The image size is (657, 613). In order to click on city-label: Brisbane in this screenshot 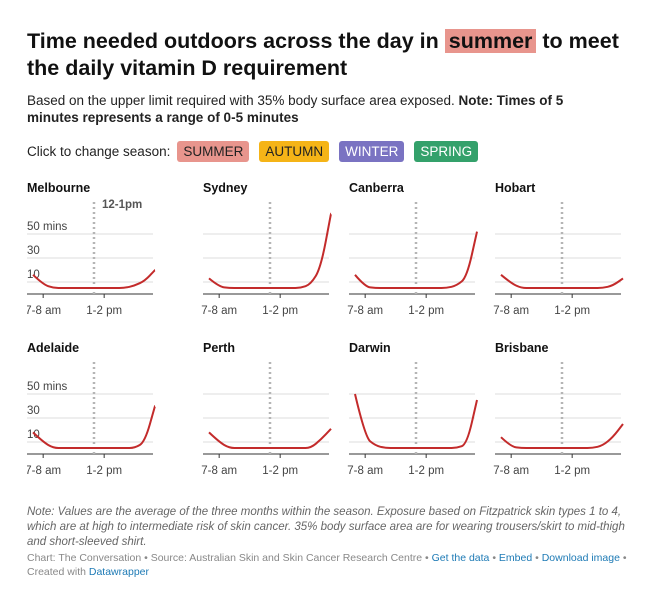, I will do `click(522, 348)`.